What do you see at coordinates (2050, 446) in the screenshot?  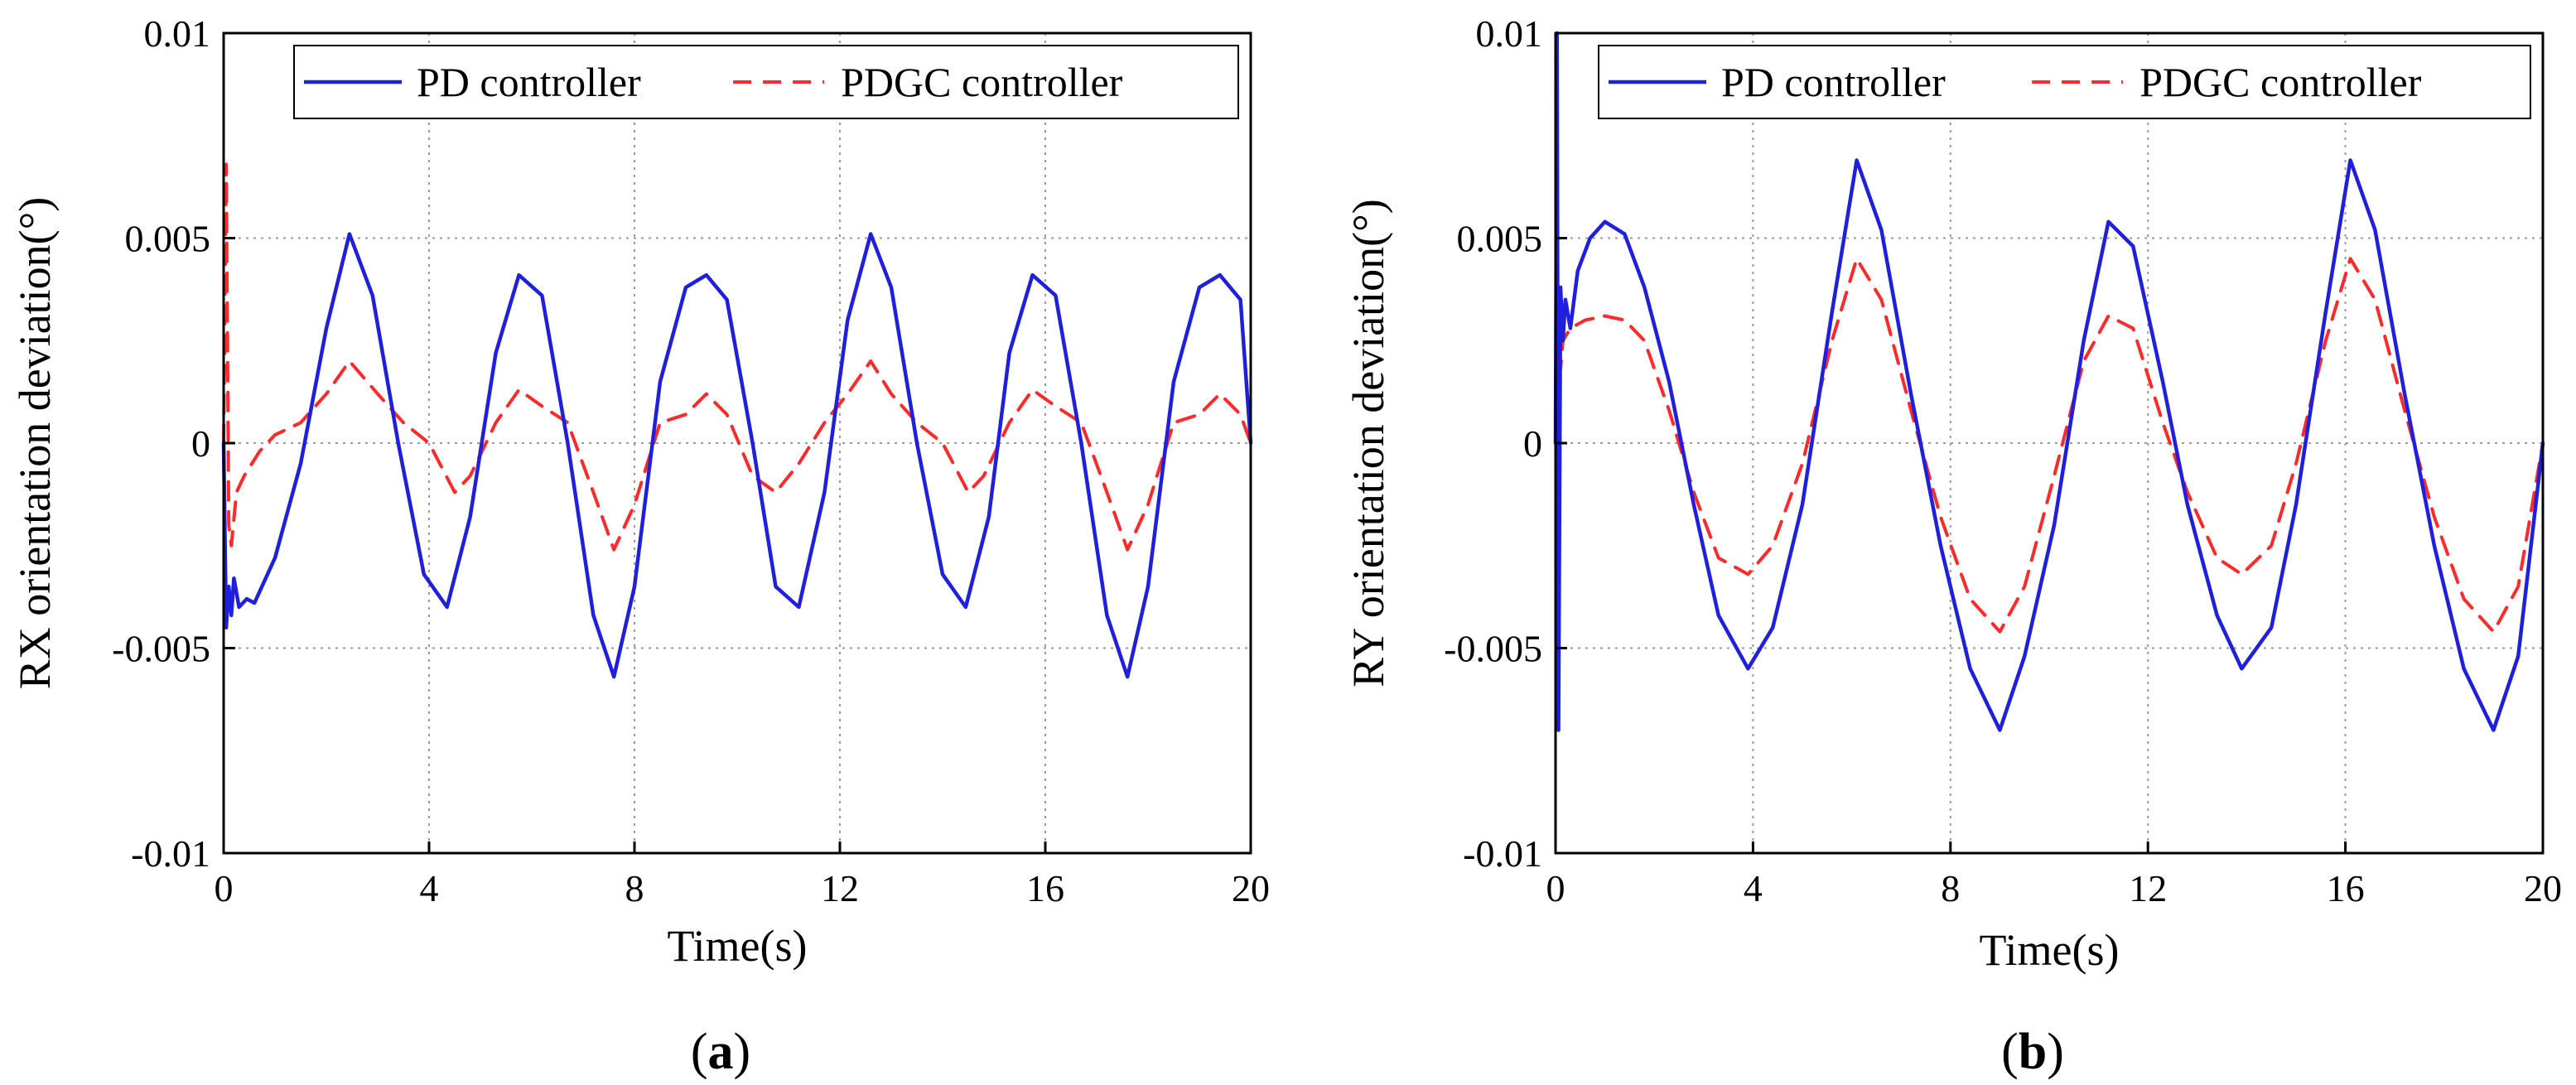 I see `series-pdgc-line` at bounding box center [2050, 446].